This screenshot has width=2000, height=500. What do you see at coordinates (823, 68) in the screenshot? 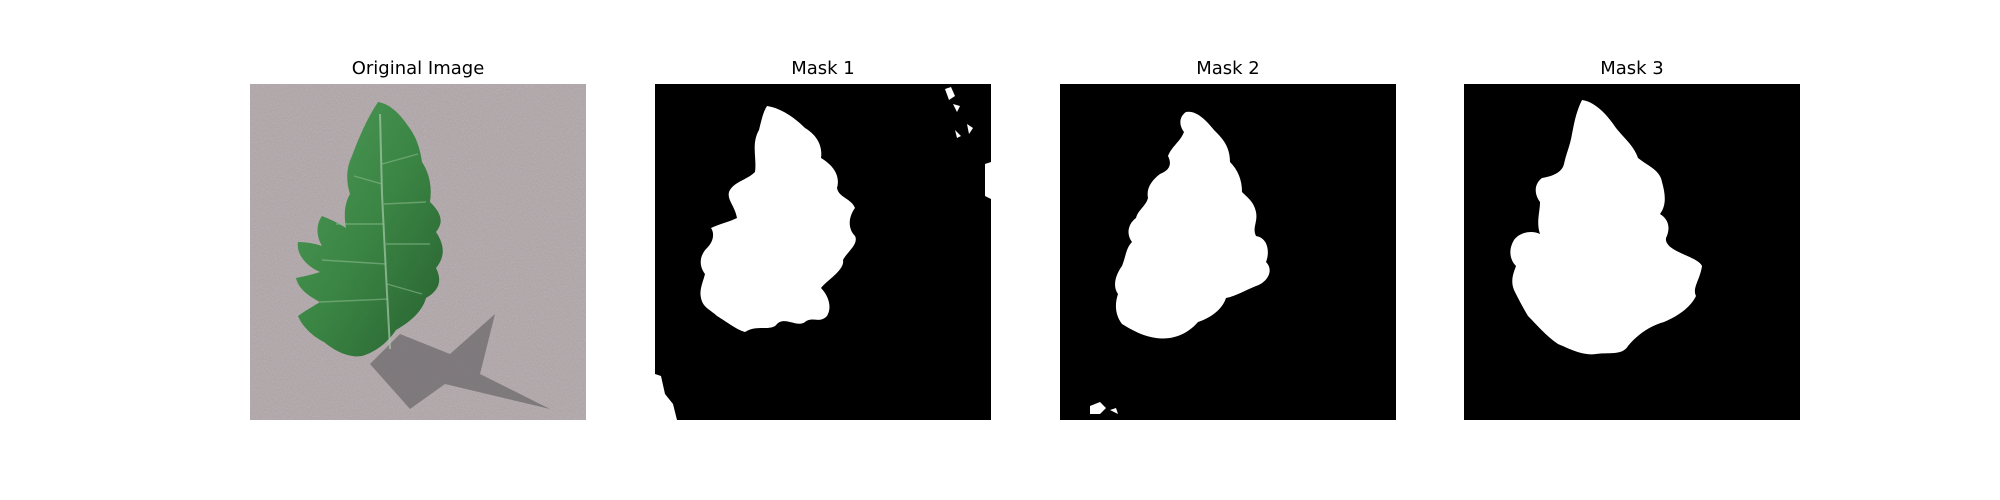
I see `panel-title: Mask 1` at bounding box center [823, 68].